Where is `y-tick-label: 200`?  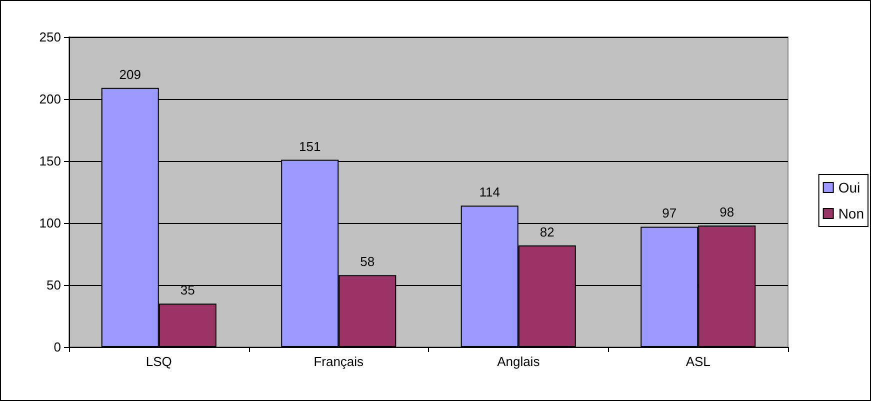
y-tick-label: 200 is located at coordinates (50, 99).